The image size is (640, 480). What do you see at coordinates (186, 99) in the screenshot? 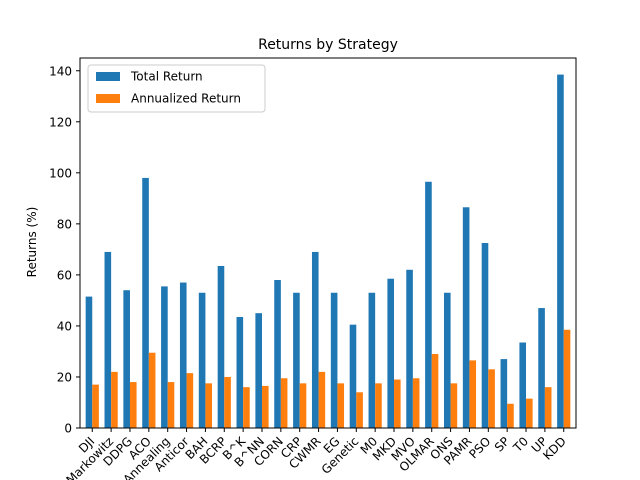
I see `legend-label-annualized: Annualized Return` at bounding box center [186, 99].